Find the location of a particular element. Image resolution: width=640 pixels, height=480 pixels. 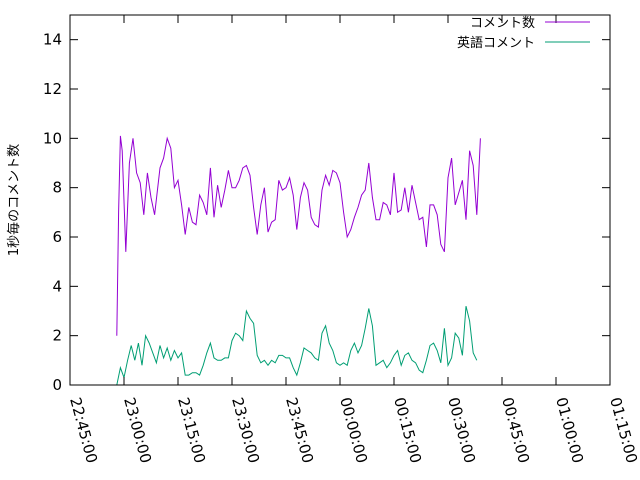

x-tick-label: 23:15:00 is located at coordinates (191, 430).